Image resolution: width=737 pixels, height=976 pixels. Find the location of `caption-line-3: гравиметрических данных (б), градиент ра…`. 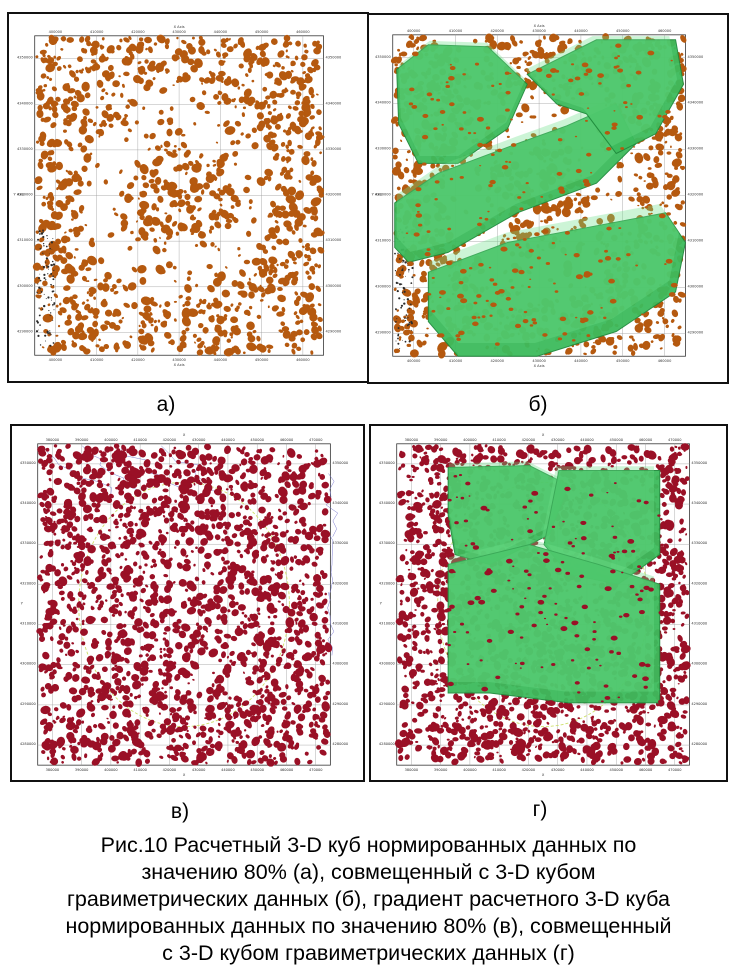

caption-line-3: гравиметрических данных (б), градиент ра… is located at coordinates (368, 899).